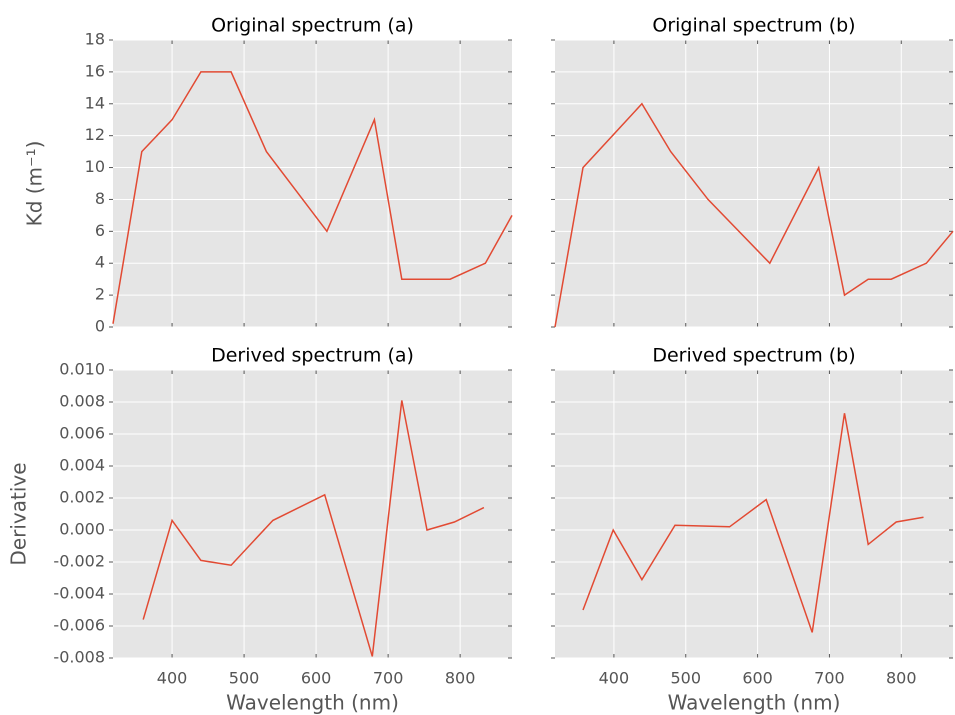 The image size is (955, 715). What do you see at coordinates (82, 529) in the screenshot?
I see `y-tick-label: 0.000` at bounding box center [82, 529].